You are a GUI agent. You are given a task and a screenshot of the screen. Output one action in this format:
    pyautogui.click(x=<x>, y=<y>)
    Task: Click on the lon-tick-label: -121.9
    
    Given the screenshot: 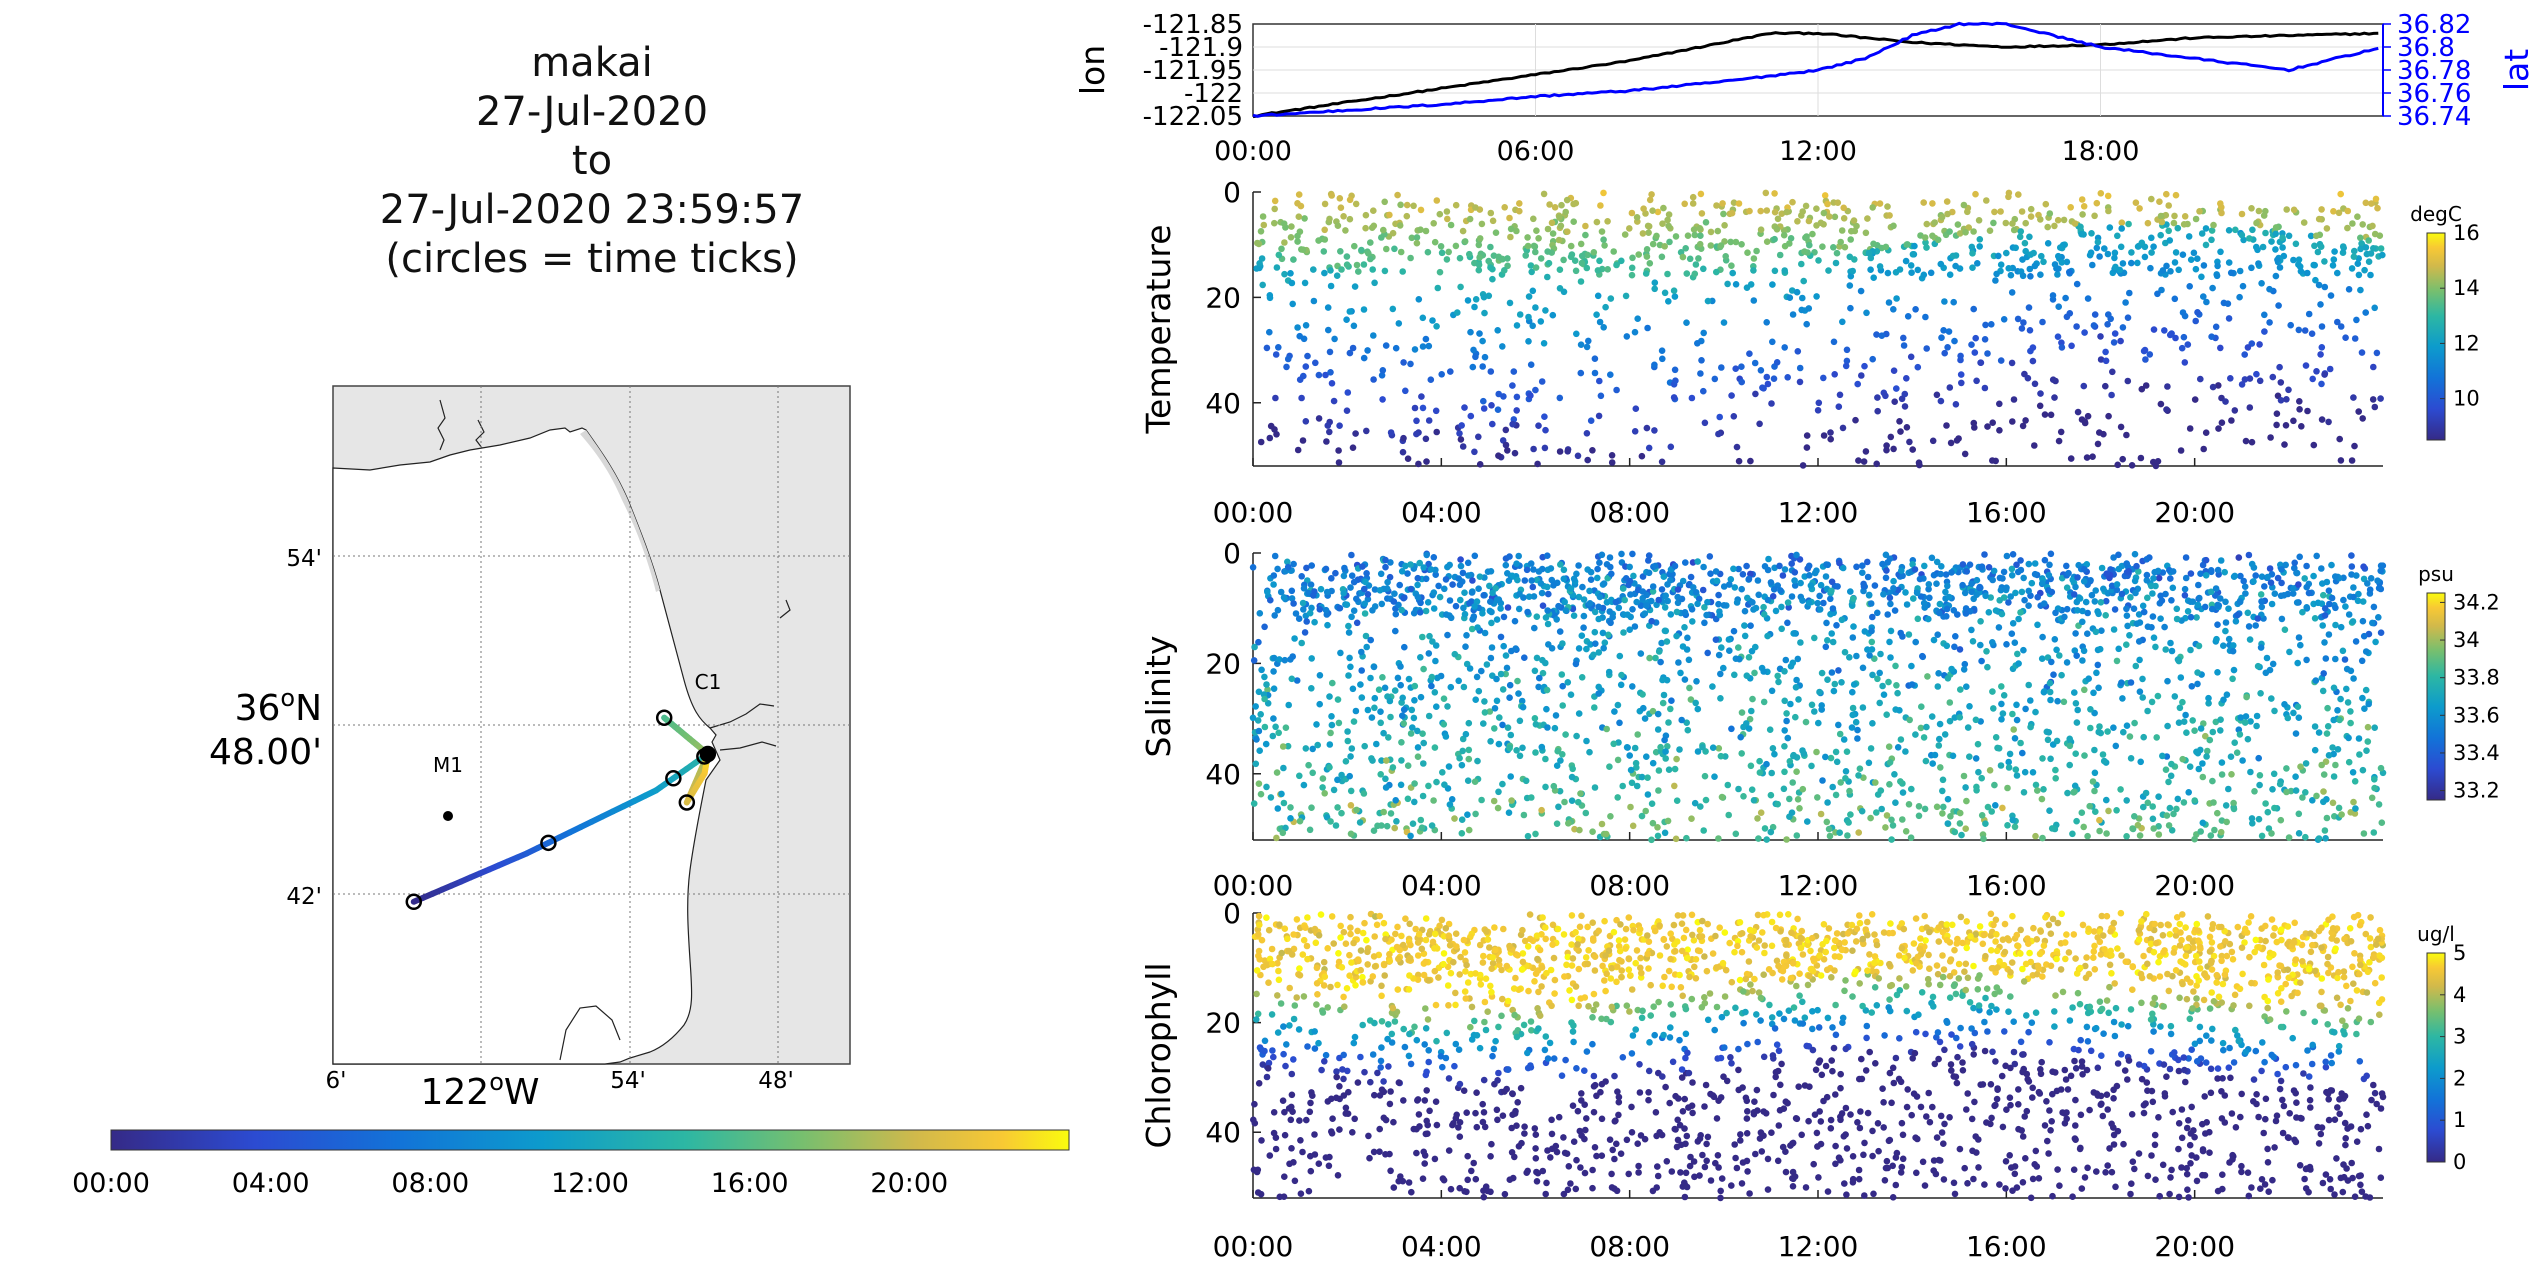 What is the action you would take?
    pyautogui.click(x=1201, y=48)
    